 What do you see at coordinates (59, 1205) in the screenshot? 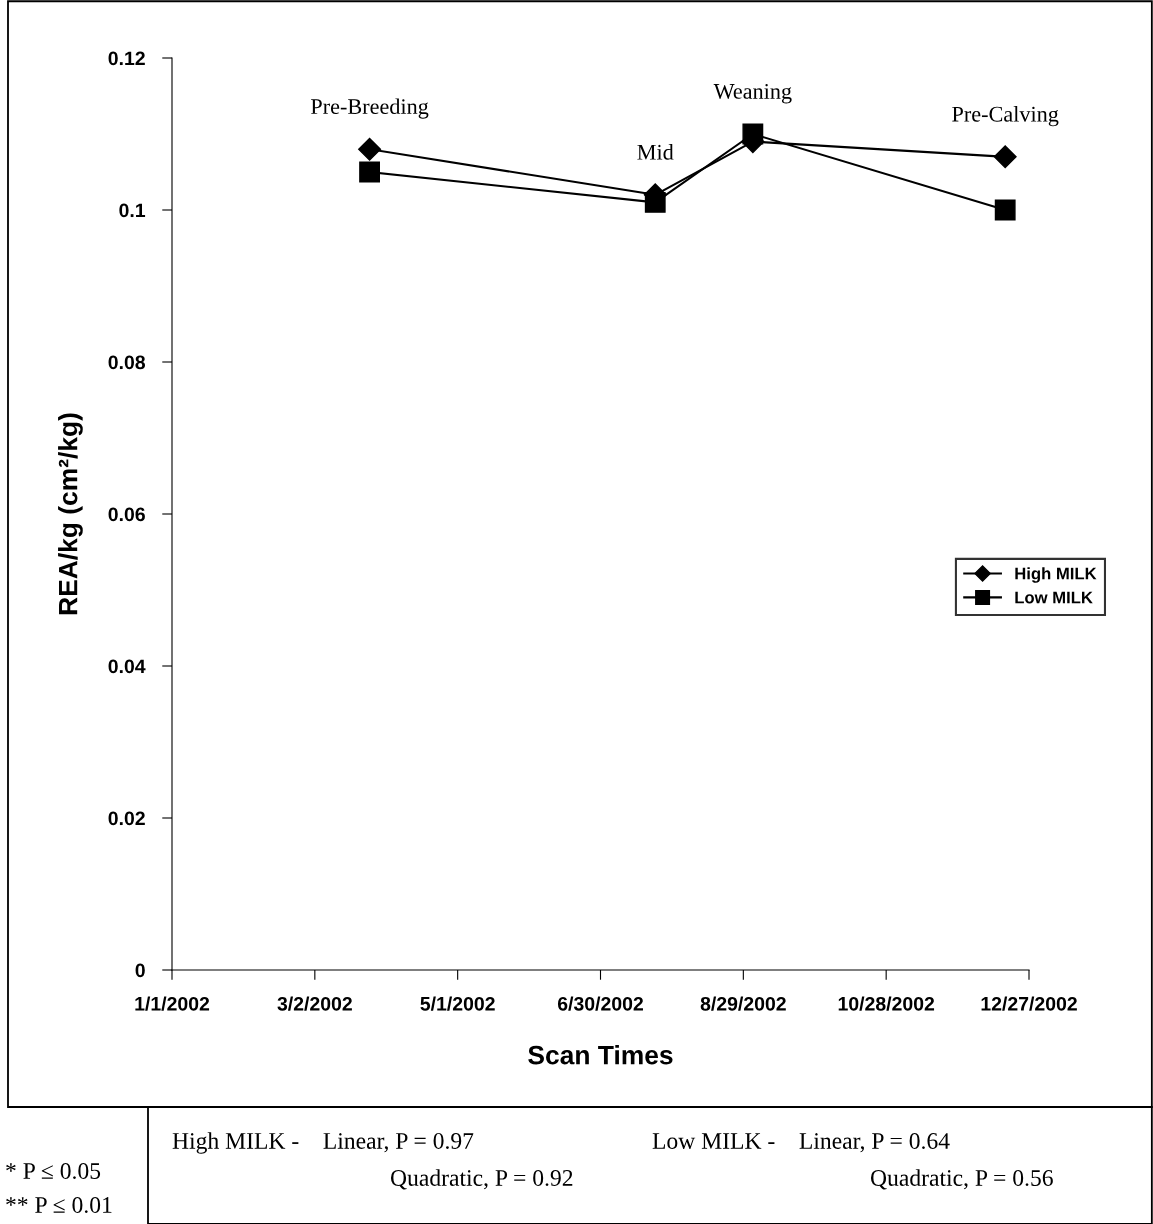
I see `text: ** P ≤ 0.01` at bounding box center [59, 1205].